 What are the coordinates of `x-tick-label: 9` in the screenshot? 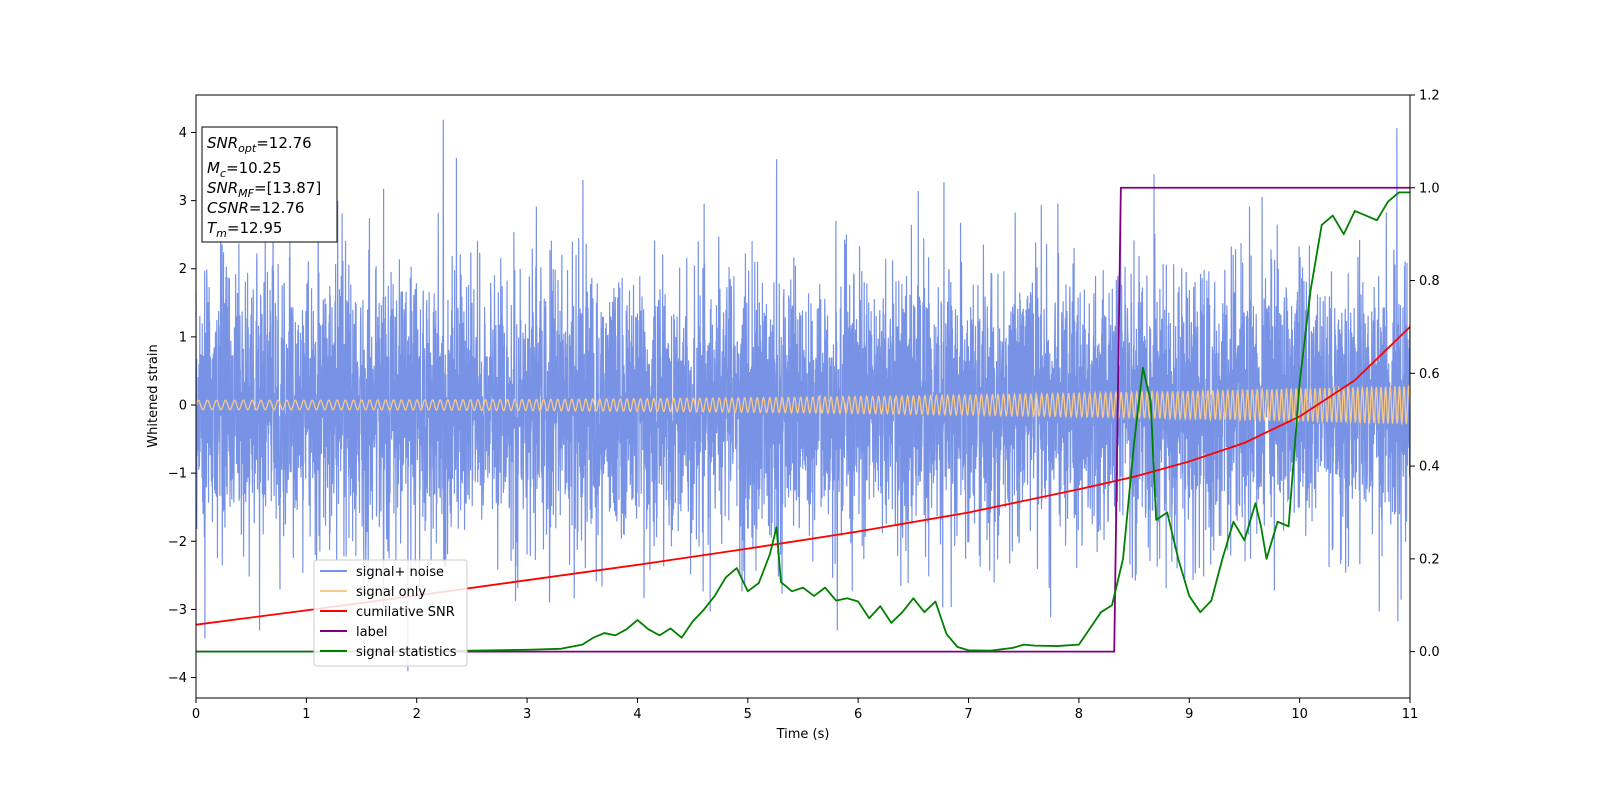 It's located at (1189, 714).